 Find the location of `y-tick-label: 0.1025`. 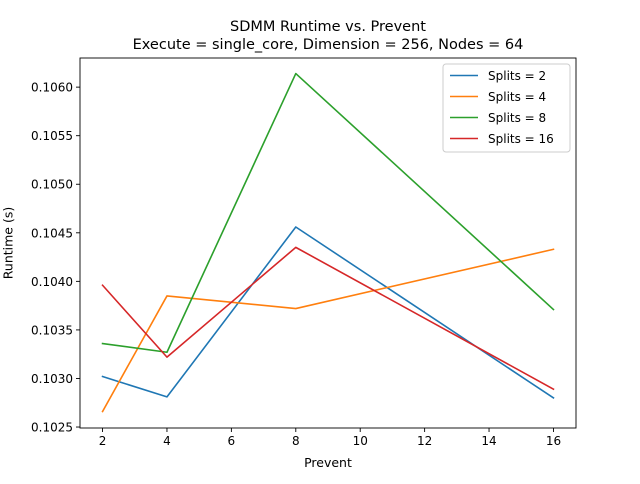

y-tick-label: 0.1025 is located at coordinates (52, 428).